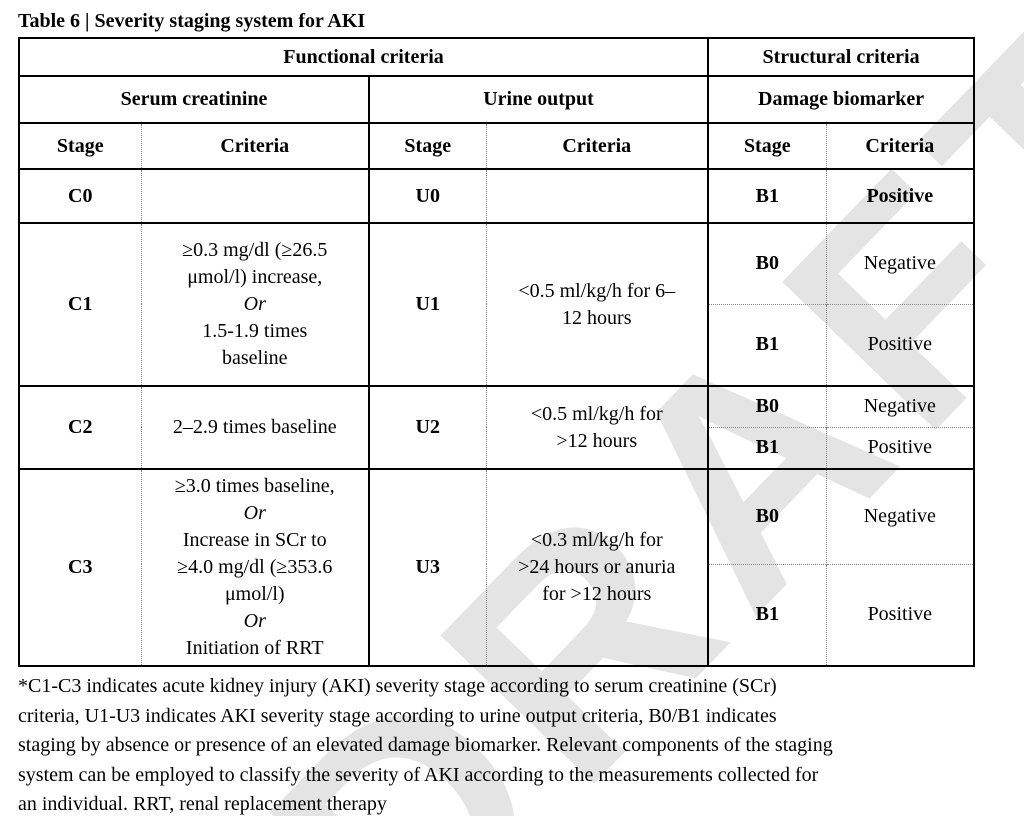  What do you see at coordinates (767, 447) in the screenshot?
I see `b1-stage-cell-row2: B1` at bounding box center [767, 447].